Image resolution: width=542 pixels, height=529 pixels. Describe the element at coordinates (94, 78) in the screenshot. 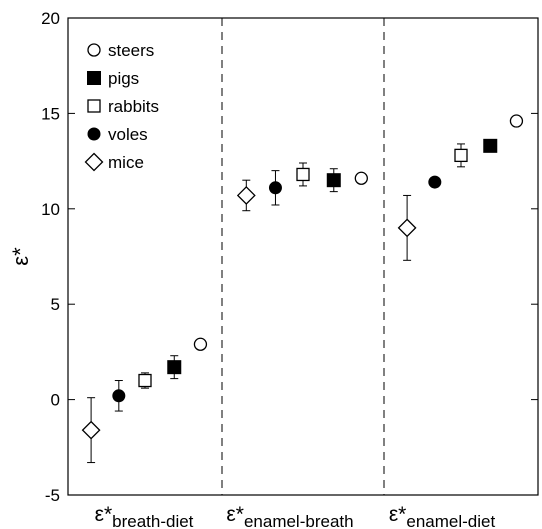

I see `legend-marker-pigs` at that location.